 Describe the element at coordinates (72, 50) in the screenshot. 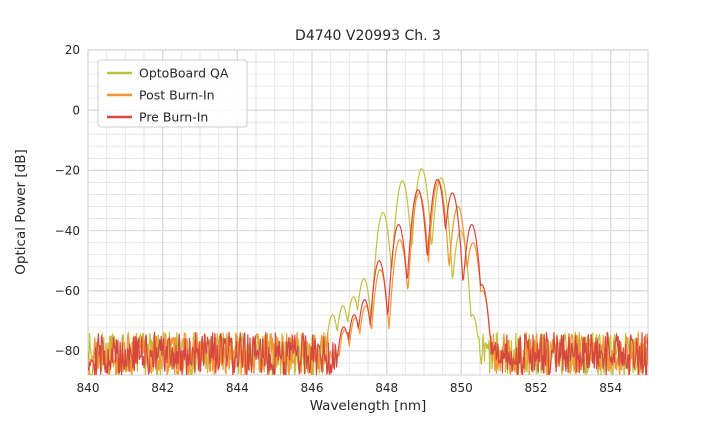

I see `y-tick-label: 20` at that location.